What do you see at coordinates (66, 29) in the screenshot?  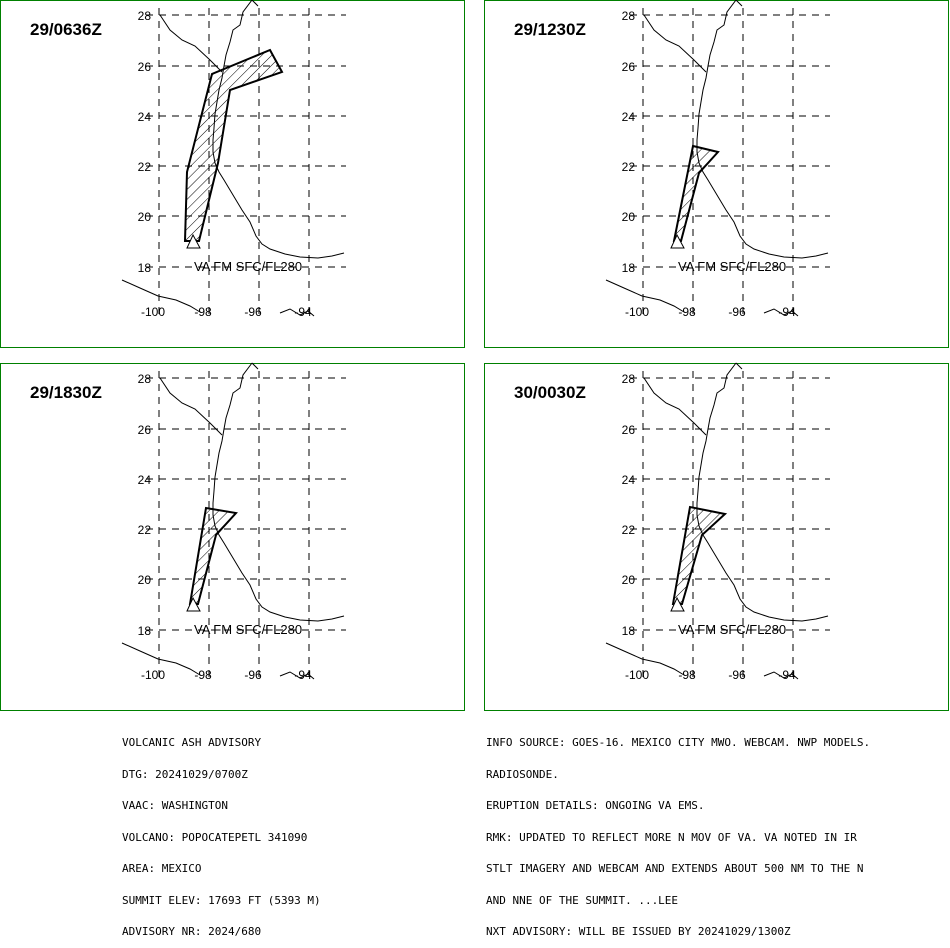 I see `forecast-time: 29/0636Z` at bounding box center [66, 29].